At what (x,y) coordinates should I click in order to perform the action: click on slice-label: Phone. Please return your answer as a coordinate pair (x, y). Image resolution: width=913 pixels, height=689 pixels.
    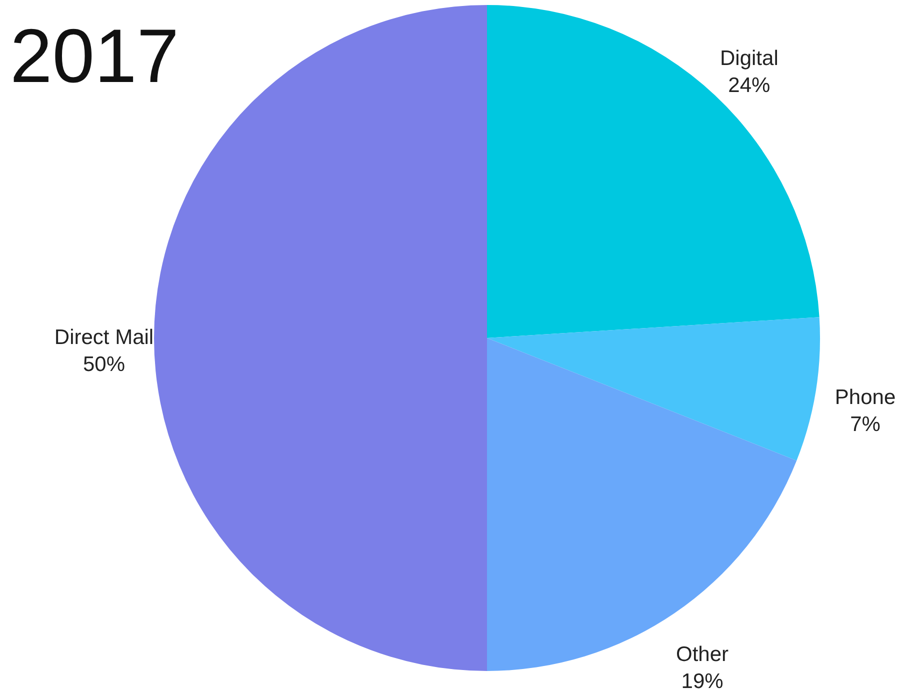
    Looking at the image, I should click on (865, 397).